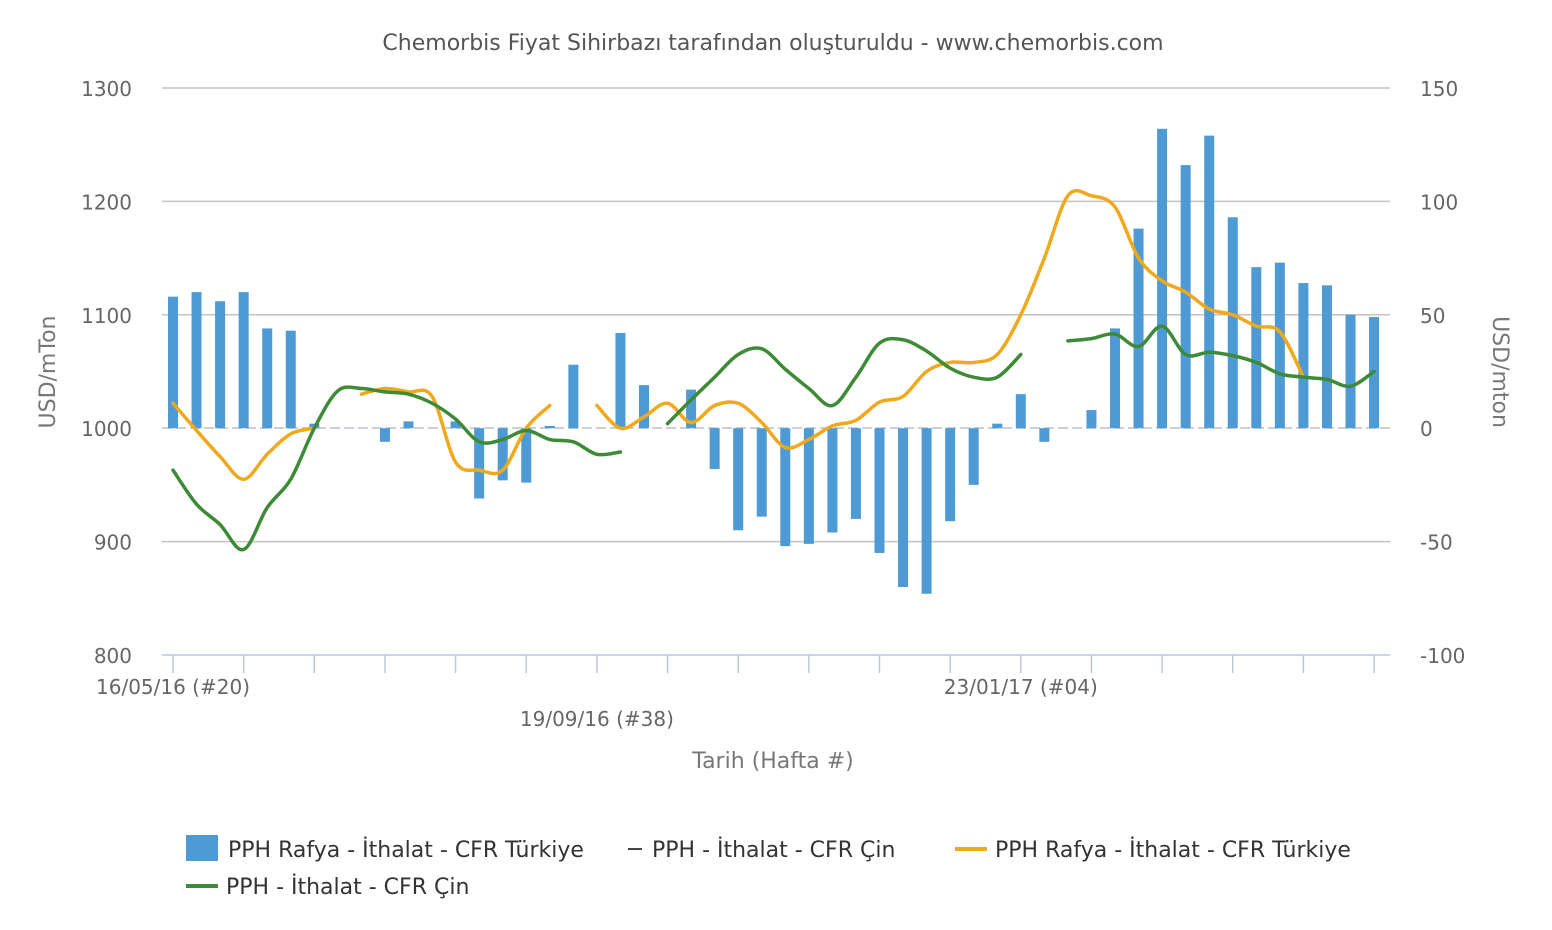 Image resolution: width=1552 pixels, height=930 pixels. What do you see at coordinates (1442, 656) in the screenshot?
I see `y-right-tick-label: -100` at bounding box center [1442, 656].